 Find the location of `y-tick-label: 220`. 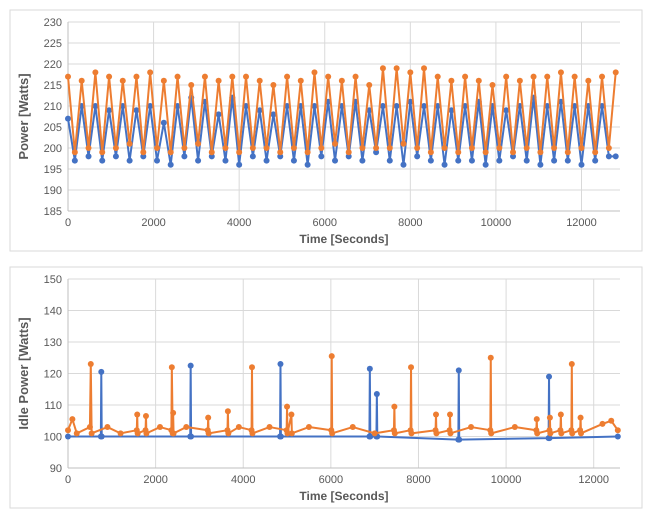

y-tick-label: 220 is located at coordinates (53, 64).